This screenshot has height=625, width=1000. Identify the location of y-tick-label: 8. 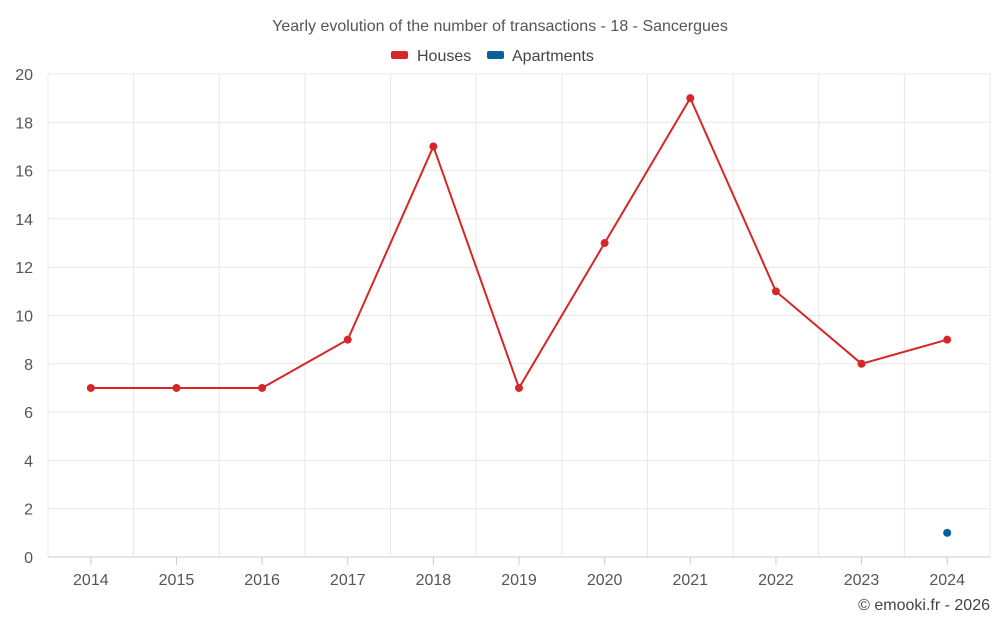
(28, 365).